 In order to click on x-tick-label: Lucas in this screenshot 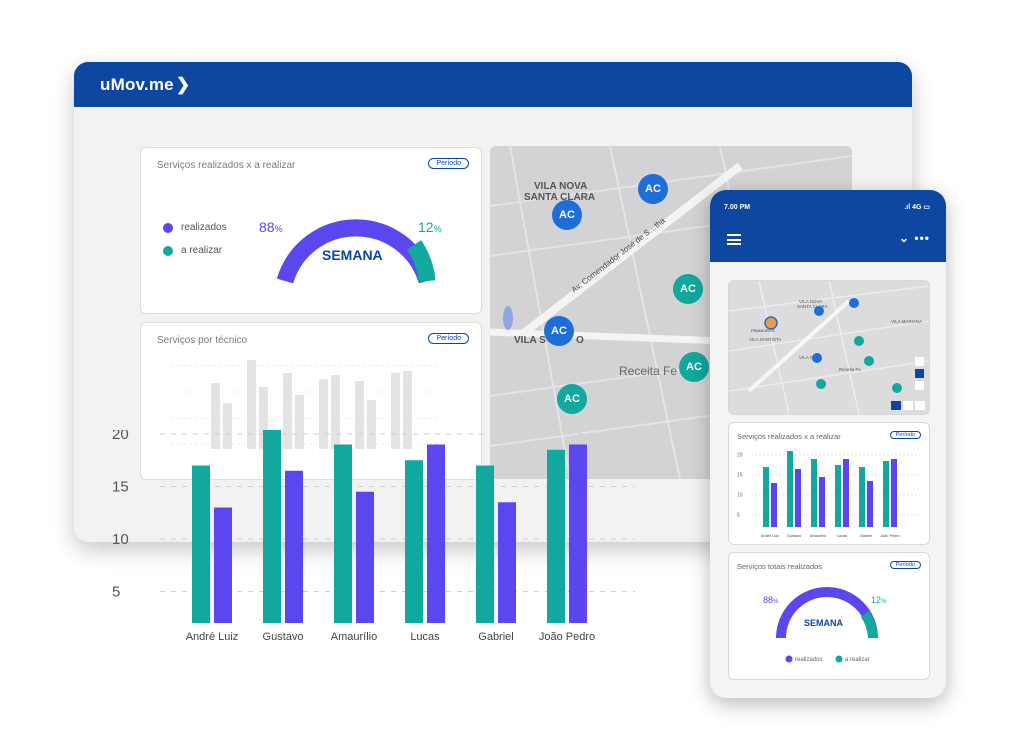, I will do `click(425, 637)`.